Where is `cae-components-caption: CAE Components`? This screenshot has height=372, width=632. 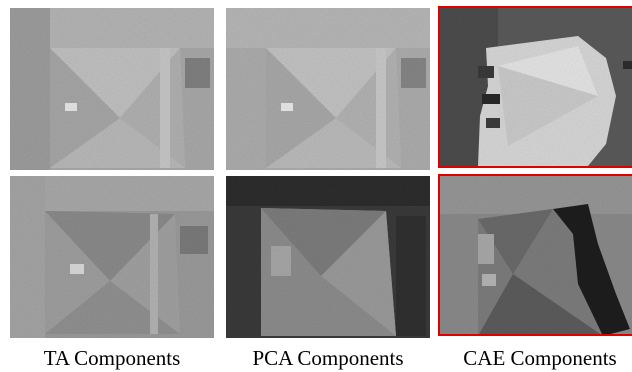 cae-components-caption: CAE Components is located at coordinates (540, 358).